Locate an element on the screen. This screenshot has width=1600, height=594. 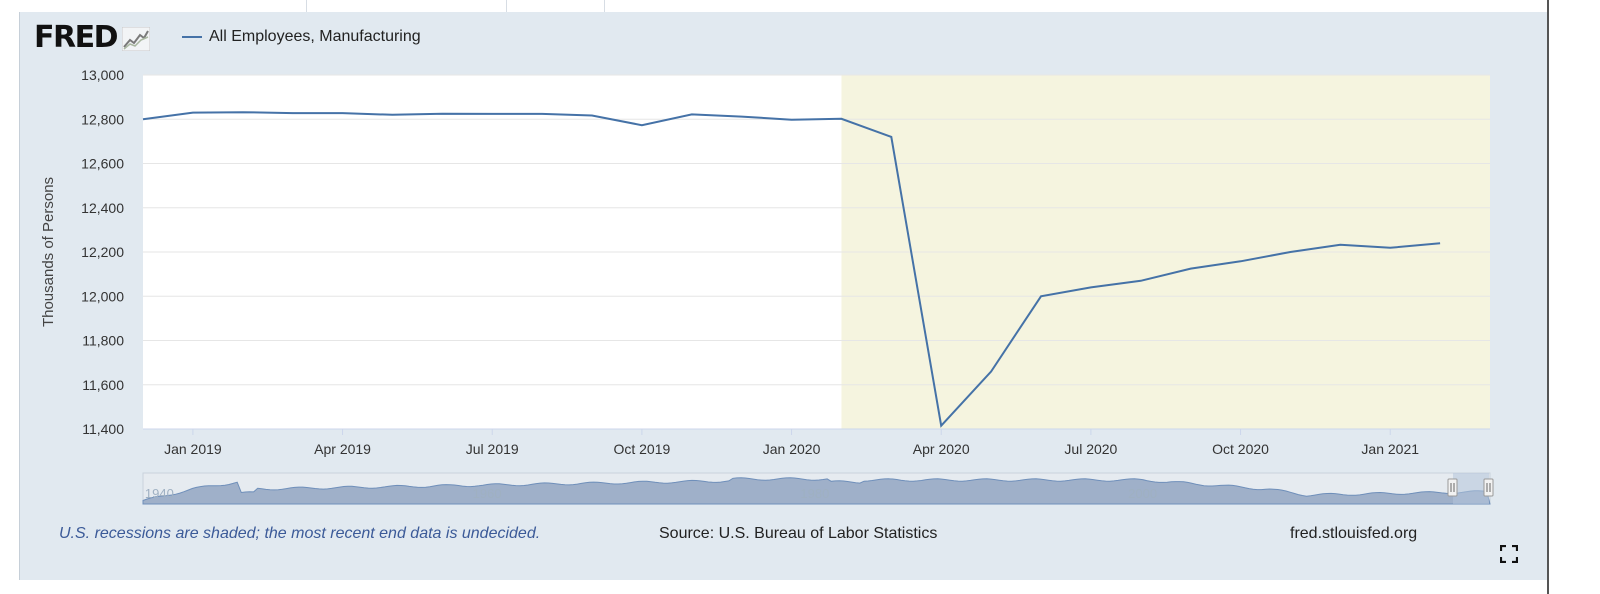
source-text: Source: U.S. Bureau of Labor Statistics is located at coordinates (798, 533).